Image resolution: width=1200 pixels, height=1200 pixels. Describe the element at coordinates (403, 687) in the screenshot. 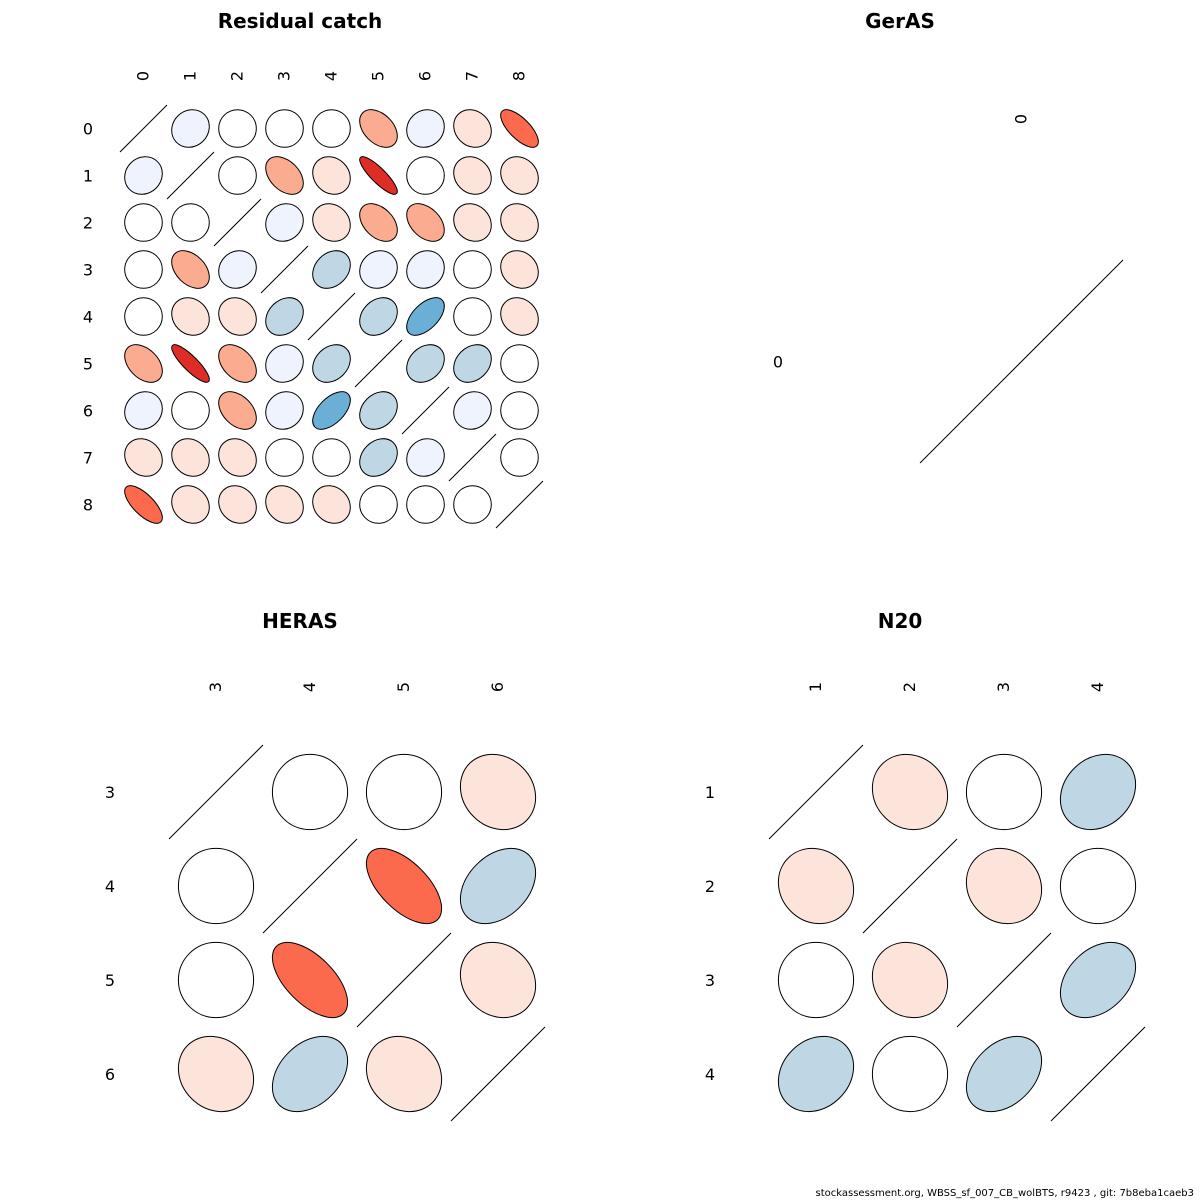

I see `column-label: 5` at that location.